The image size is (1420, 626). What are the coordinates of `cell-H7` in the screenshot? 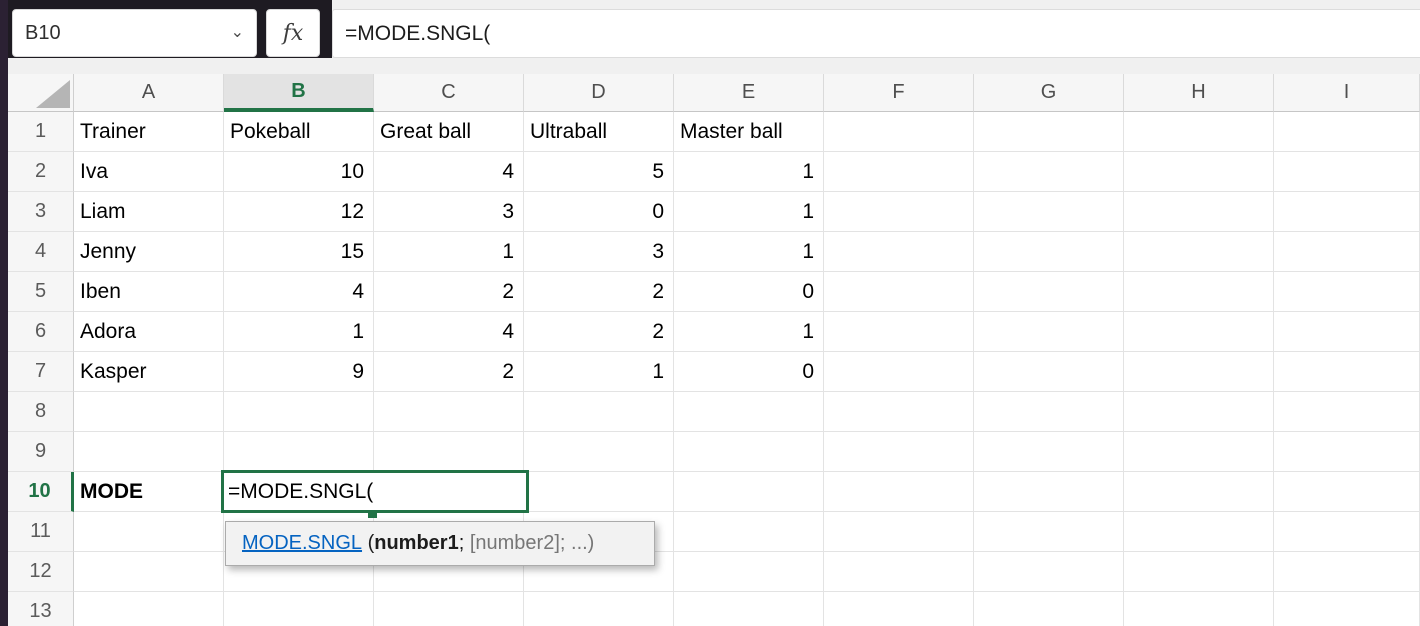 It's located at (1199, 372).